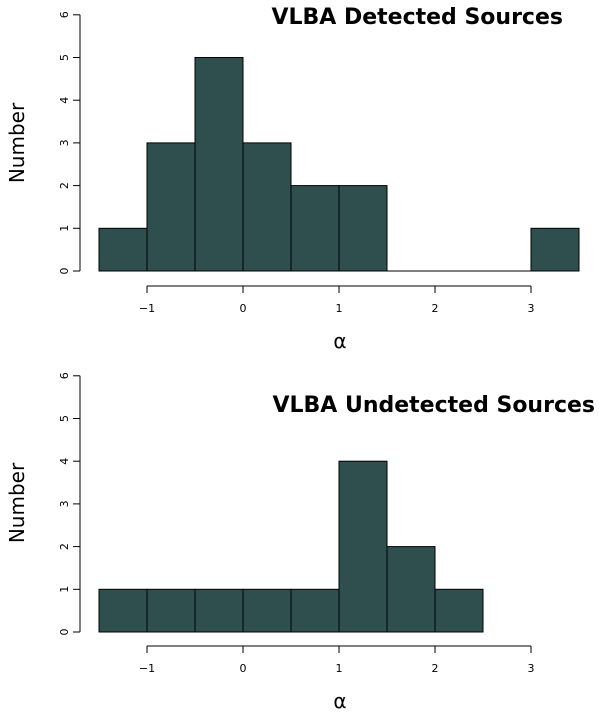 This screenshot has width=599, height=713. What do you see at coordinates (17, 502) in the screenshot?
I see `y-axis-title-undetected: Number` at bounding box center [17, 502].